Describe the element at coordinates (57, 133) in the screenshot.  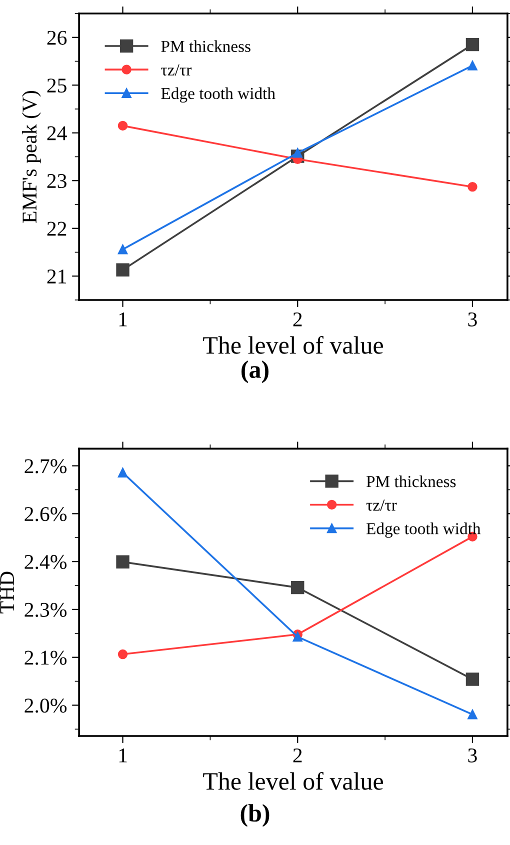
I see `y-tick-label: 24` at that location.